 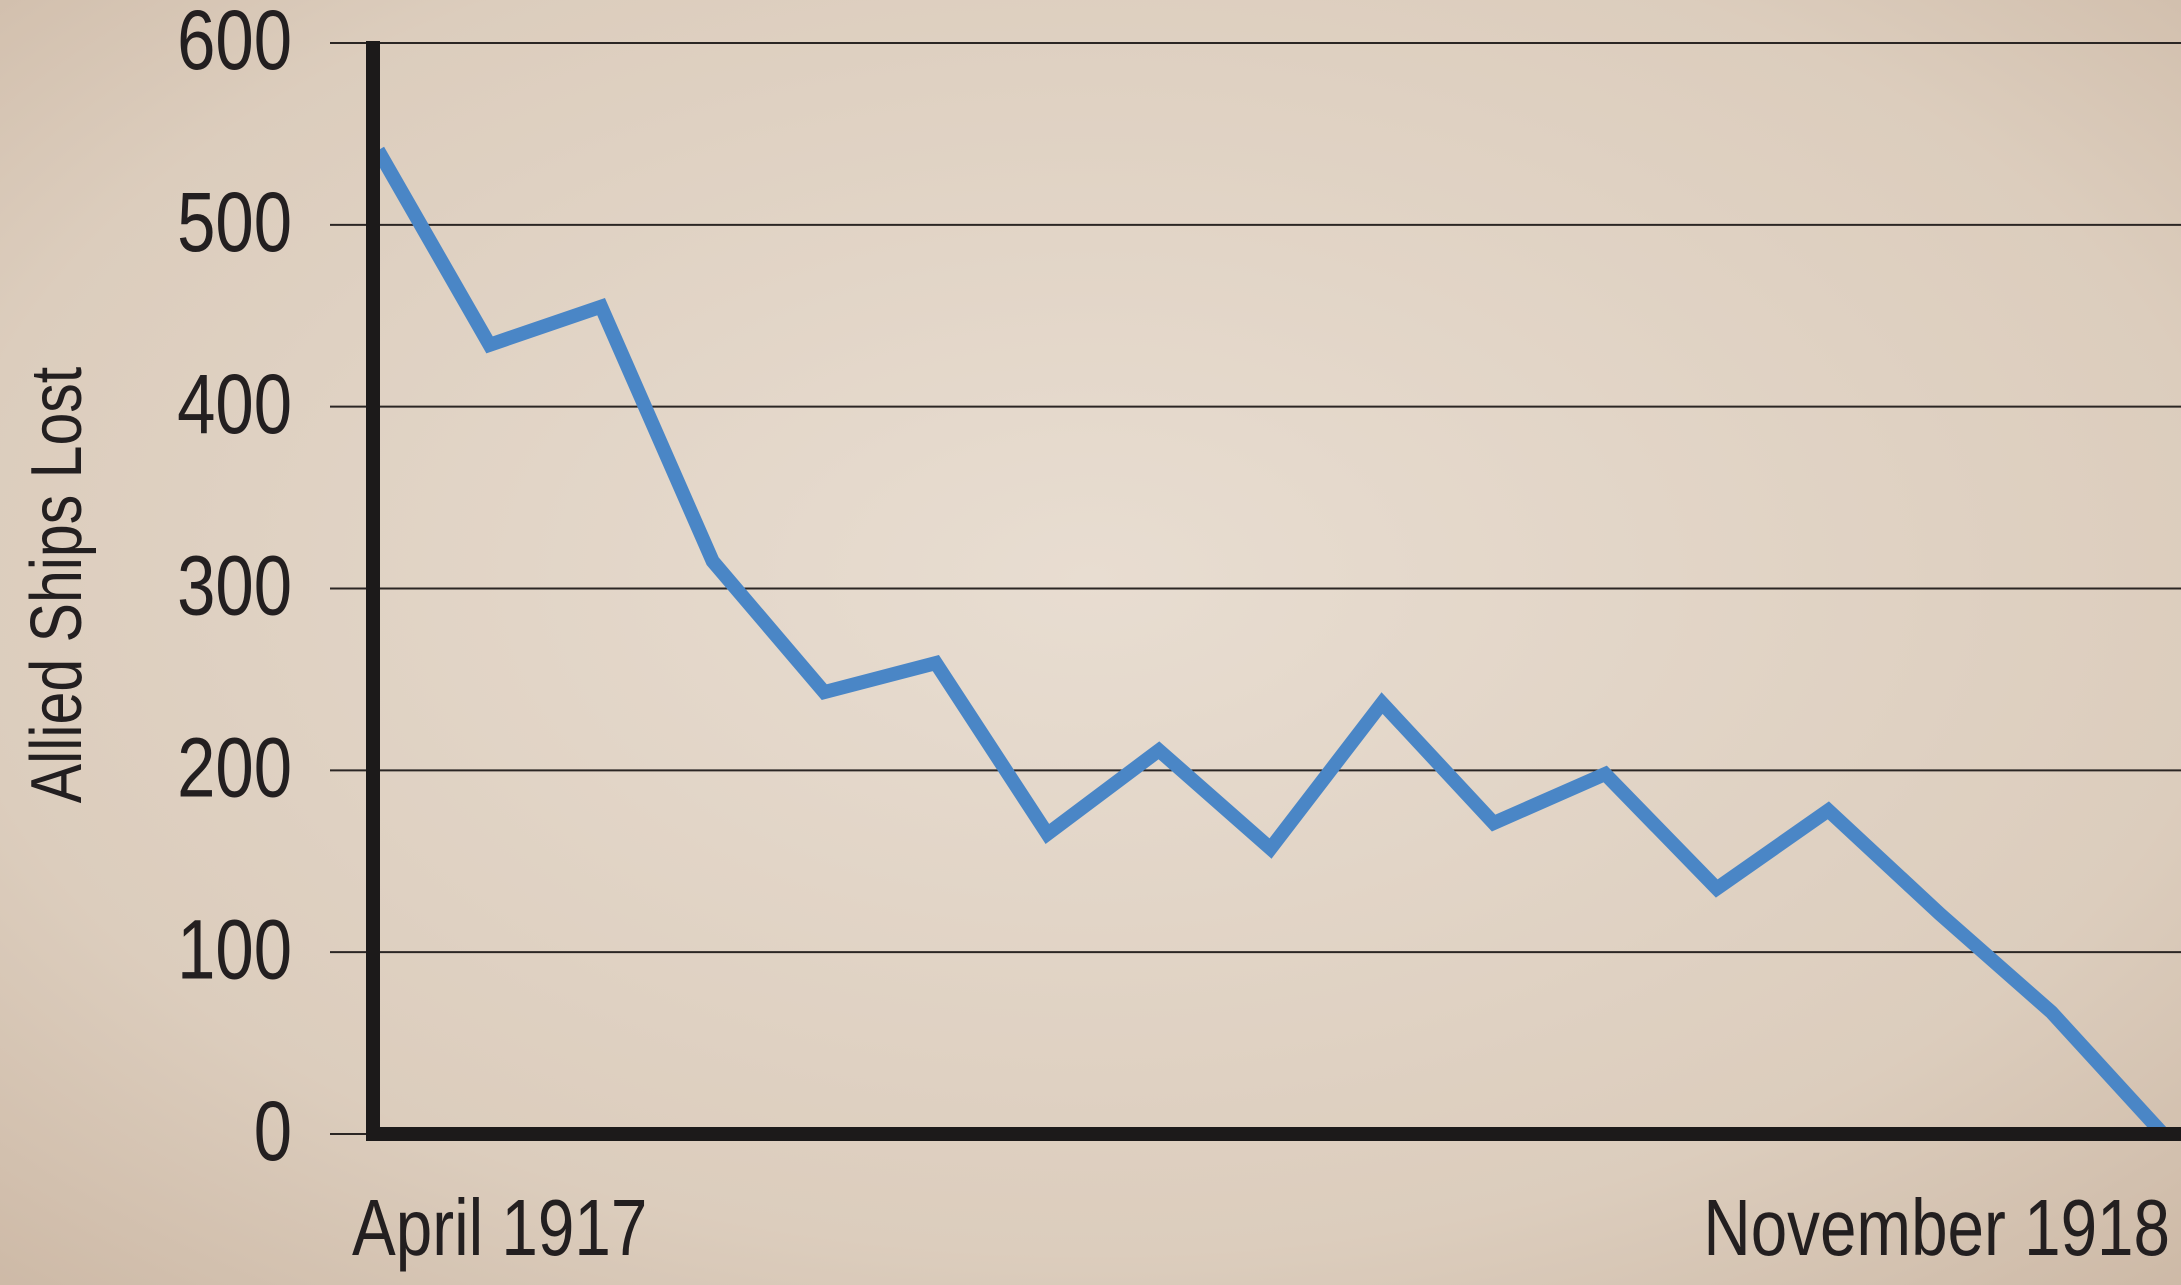 What do you see at coordinates (234, 586) in the screenshot?
I see `y-tick-label: 300` at bounding box center [234, 586].